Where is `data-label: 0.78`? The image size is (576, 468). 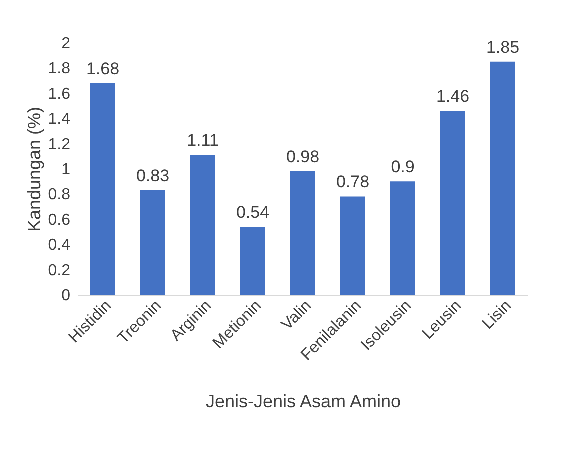 data-label: 0.78 is located at coordinates (353, 182).